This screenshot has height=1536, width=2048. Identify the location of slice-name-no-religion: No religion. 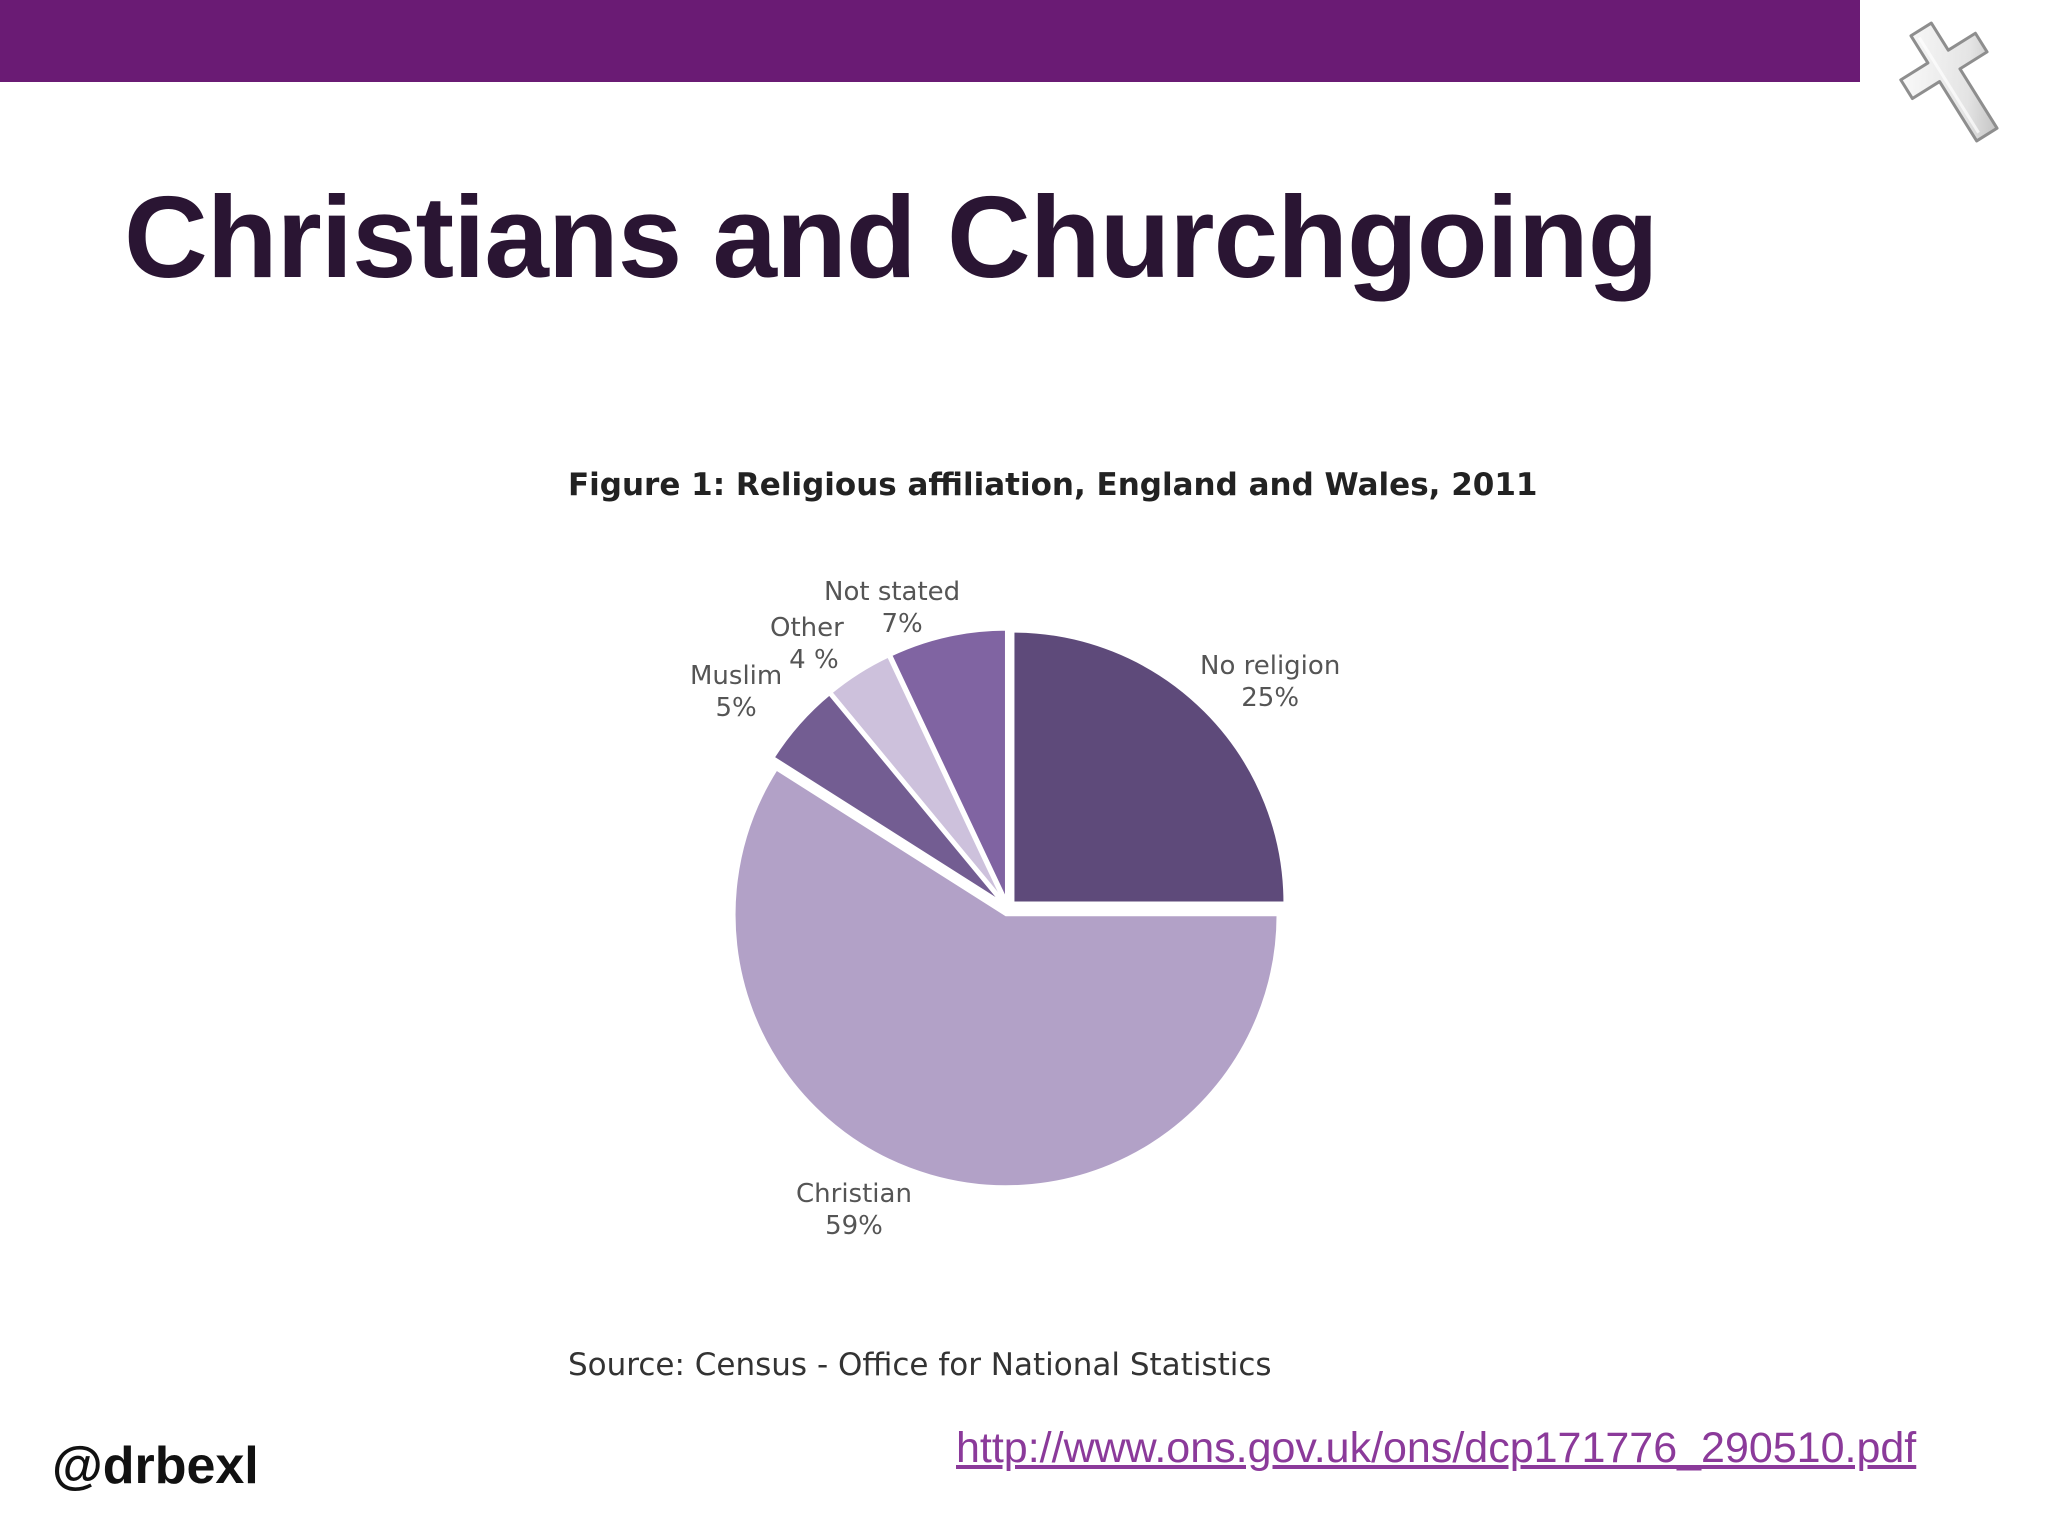
(1270, 666).